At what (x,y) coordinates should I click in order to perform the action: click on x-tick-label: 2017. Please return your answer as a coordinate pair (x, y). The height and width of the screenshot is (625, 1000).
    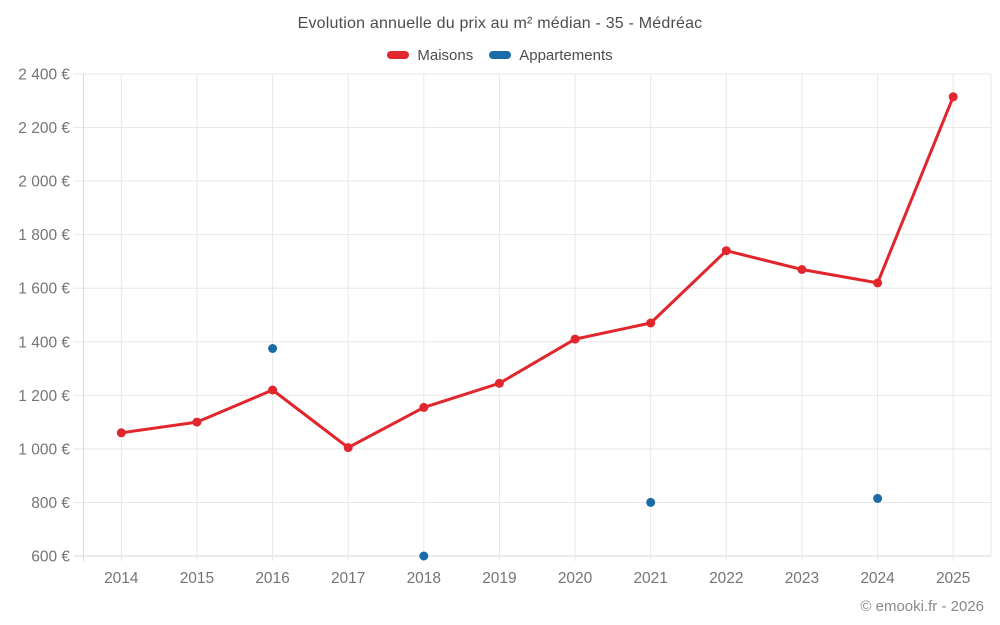
    Looking at the image, I should click on (348, 578).